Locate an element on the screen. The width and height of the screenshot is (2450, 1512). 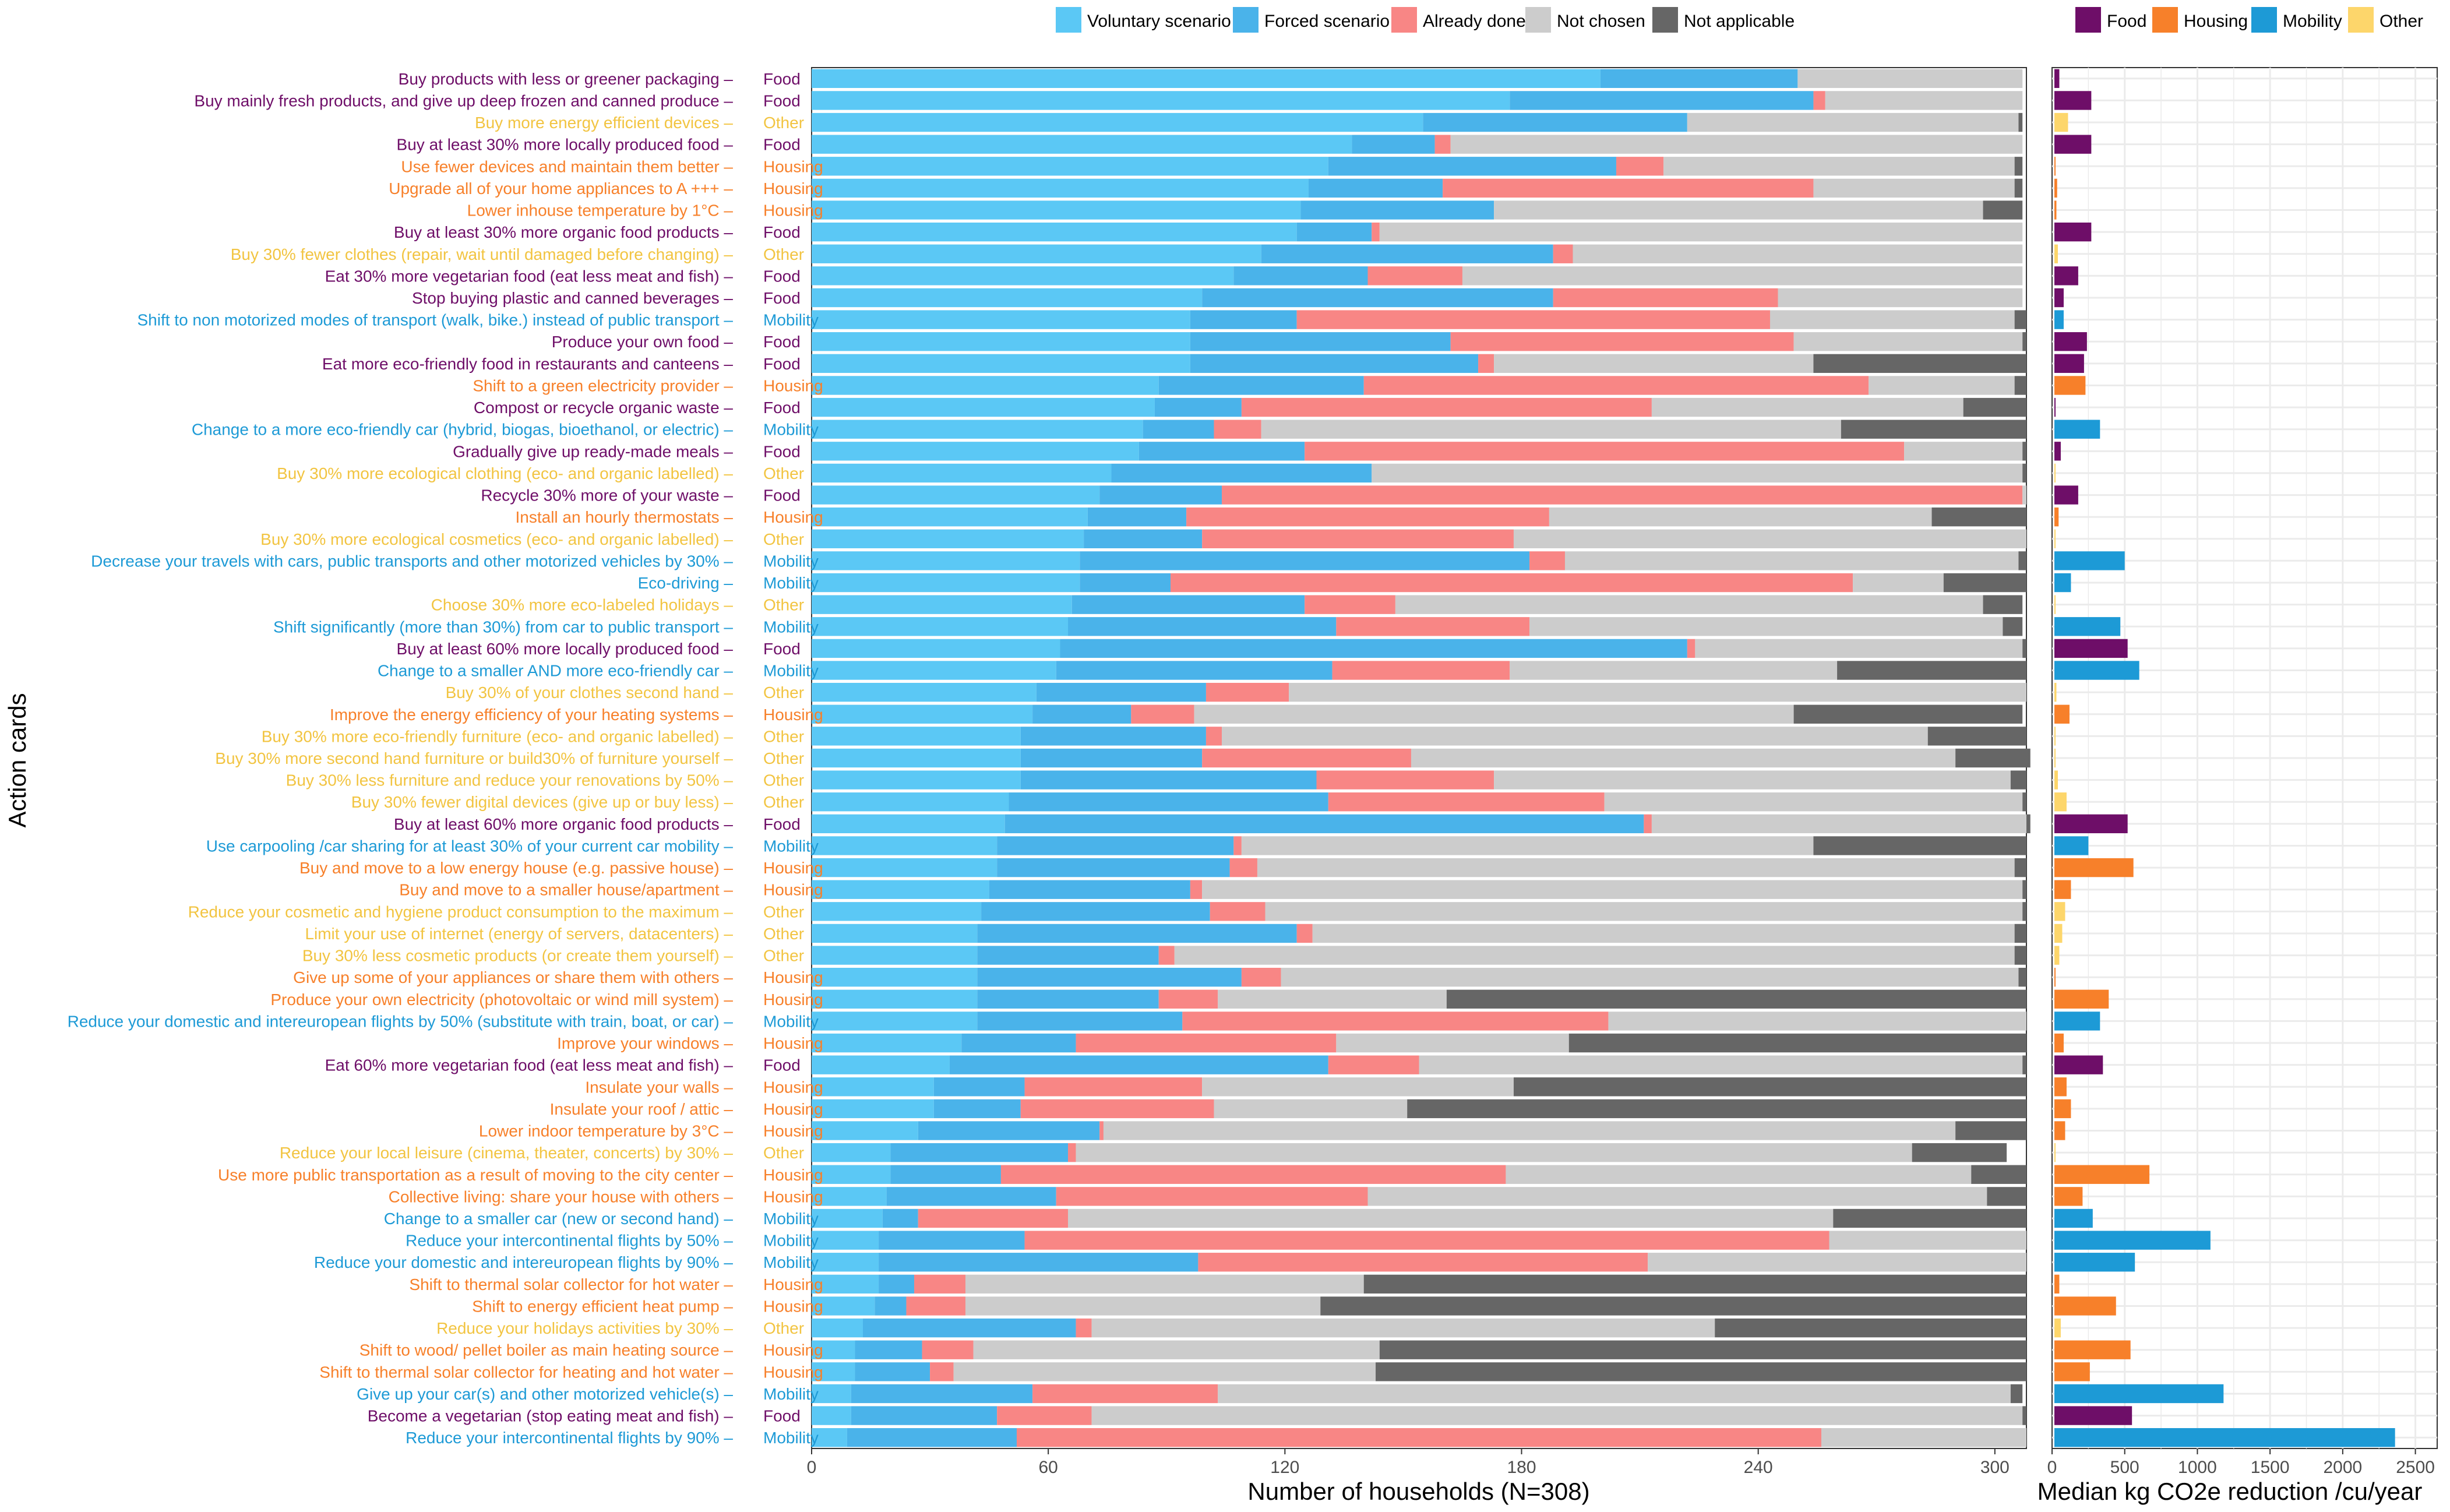
row-label: Lower indoor temperature by 3°C – is located at coordinates (606, 1131).